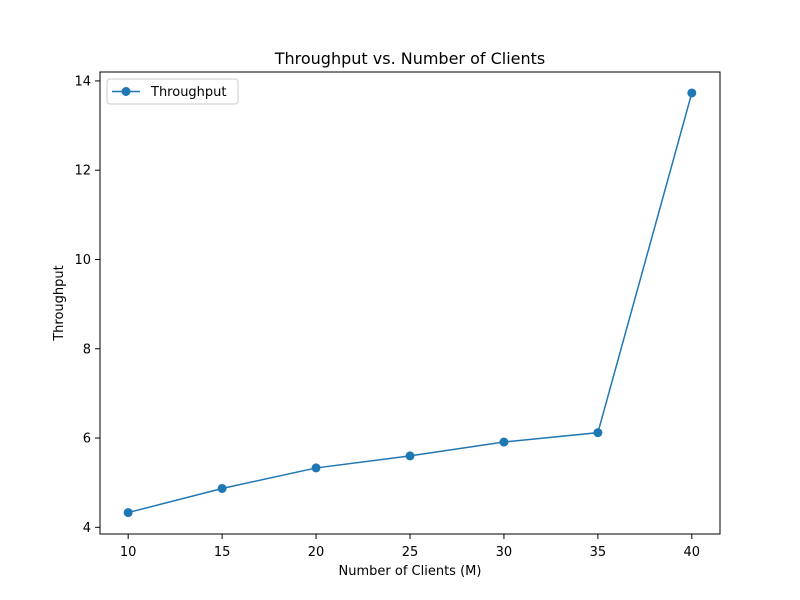 The image size is (800, 600). Describe the element at coordinates (87, 305) in the screenshot. I see `y-axis-ticks: 4 6 8 10 12 14` at that location.